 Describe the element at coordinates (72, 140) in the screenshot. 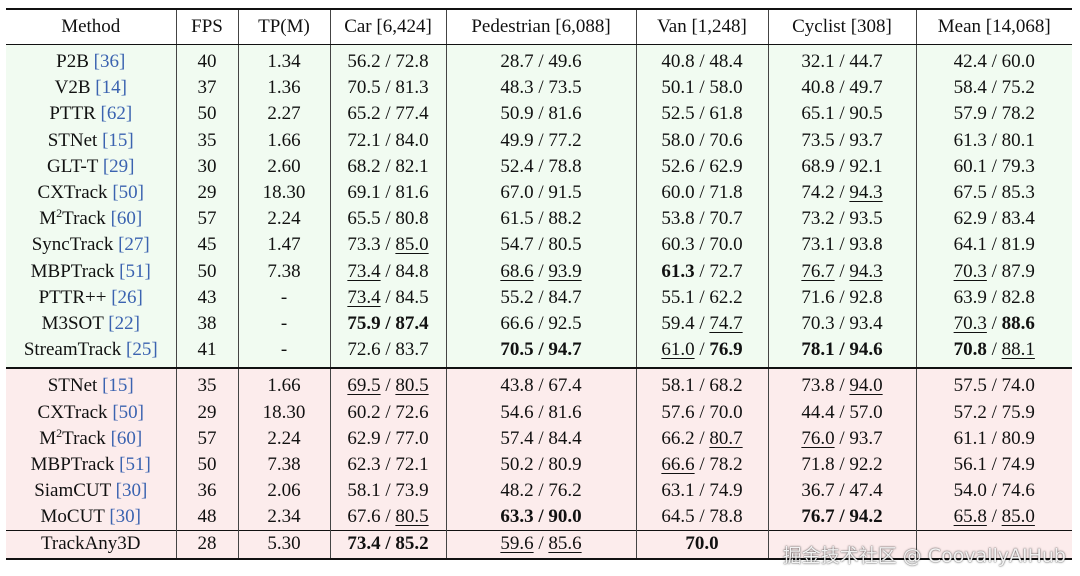

I see `method-name: STNet` at that location.